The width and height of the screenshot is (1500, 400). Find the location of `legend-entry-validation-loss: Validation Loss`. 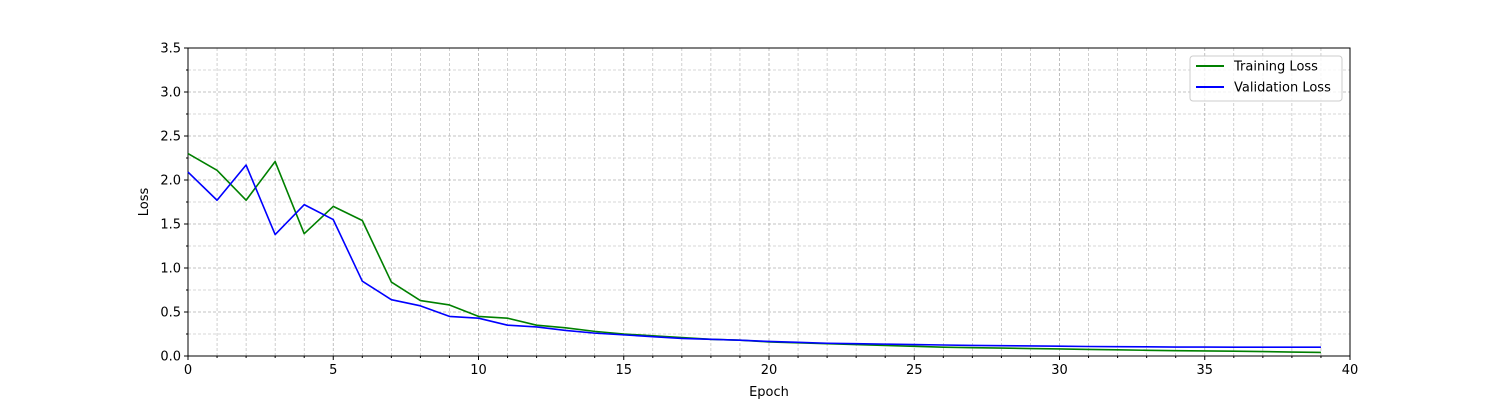

legend-entry-validation-loss: Validation Loss is located at coordinates (1282, 88).